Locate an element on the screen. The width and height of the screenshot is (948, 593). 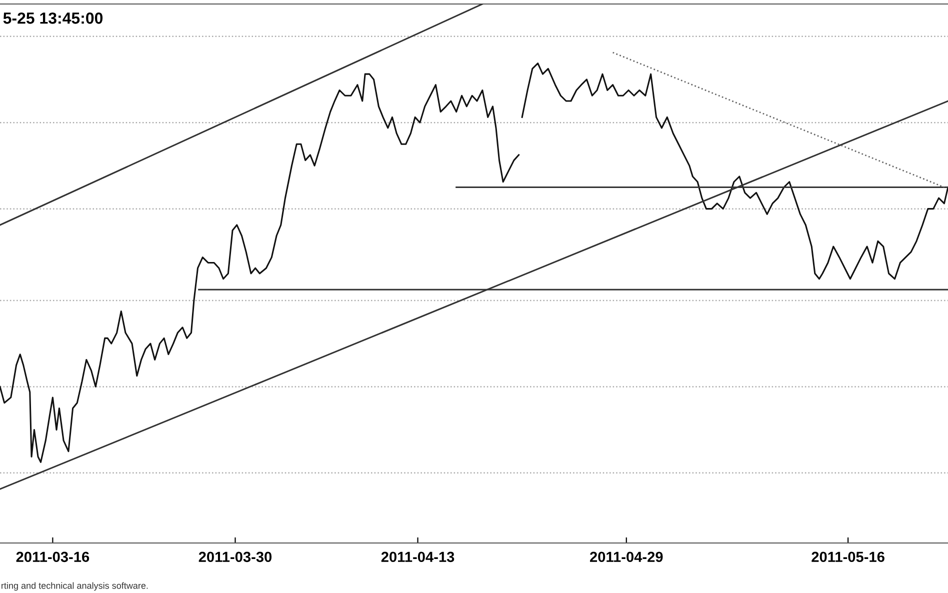
x-tick-label: 2011-04-13 is located at coordinates (417, 557).